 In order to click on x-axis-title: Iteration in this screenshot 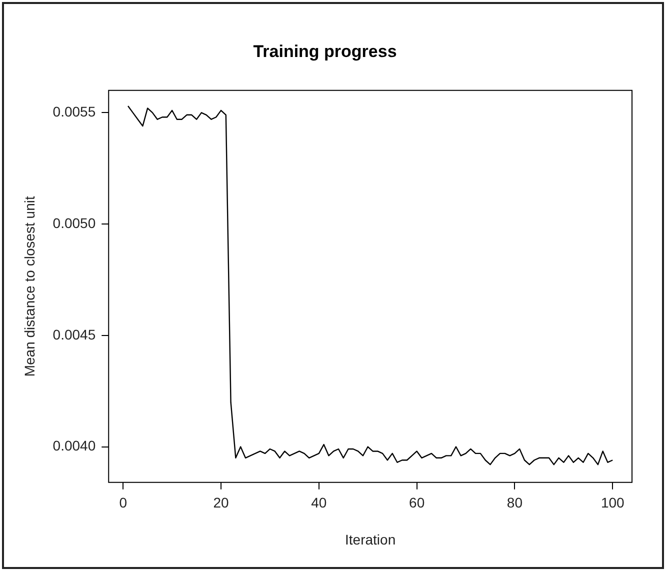, I will do `click(370, 539)`.